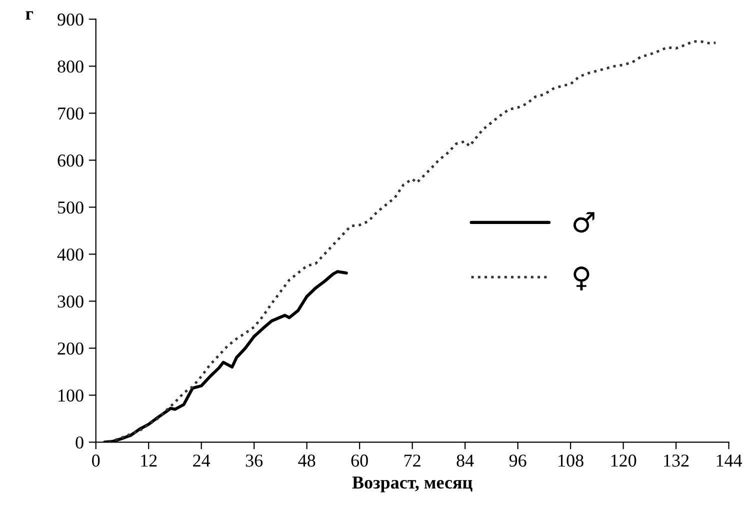 This screenshot has width=749, height=519. I want to click on x-tick-label: 144, so click(729, 460).